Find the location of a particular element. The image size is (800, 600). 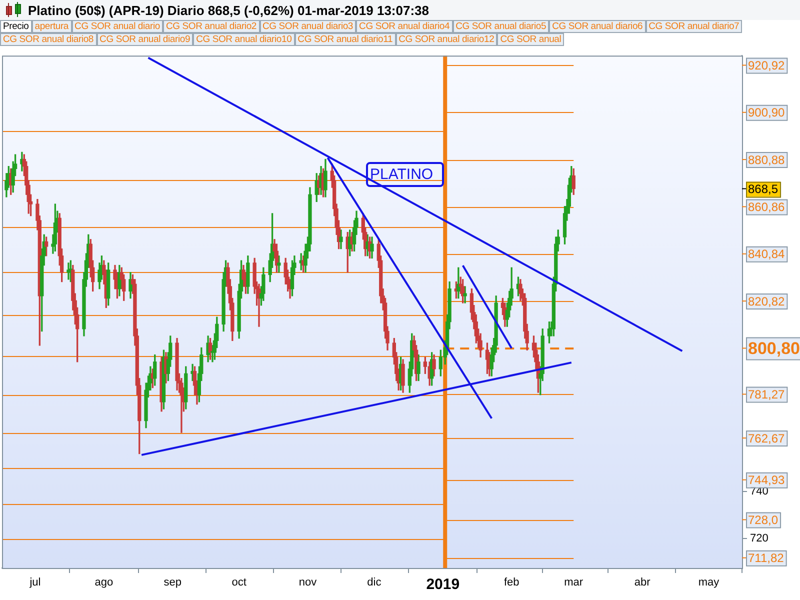

x-tick-label: may is located at coordinates (709, 582).